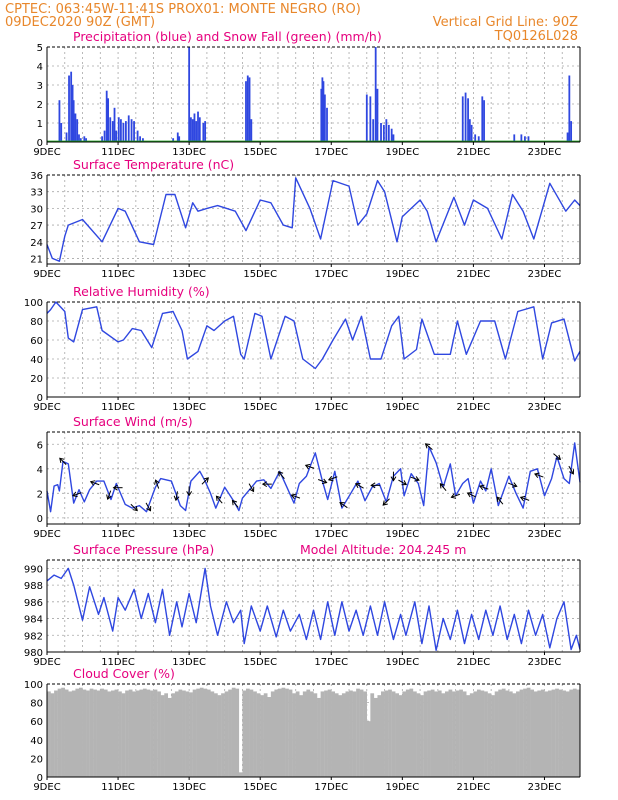 This screenshot has width=618, height=800. Describe the element at coordinates (40, 778) in the screenshot. I see `cloud-cover-ytick-0: 0` at that location.